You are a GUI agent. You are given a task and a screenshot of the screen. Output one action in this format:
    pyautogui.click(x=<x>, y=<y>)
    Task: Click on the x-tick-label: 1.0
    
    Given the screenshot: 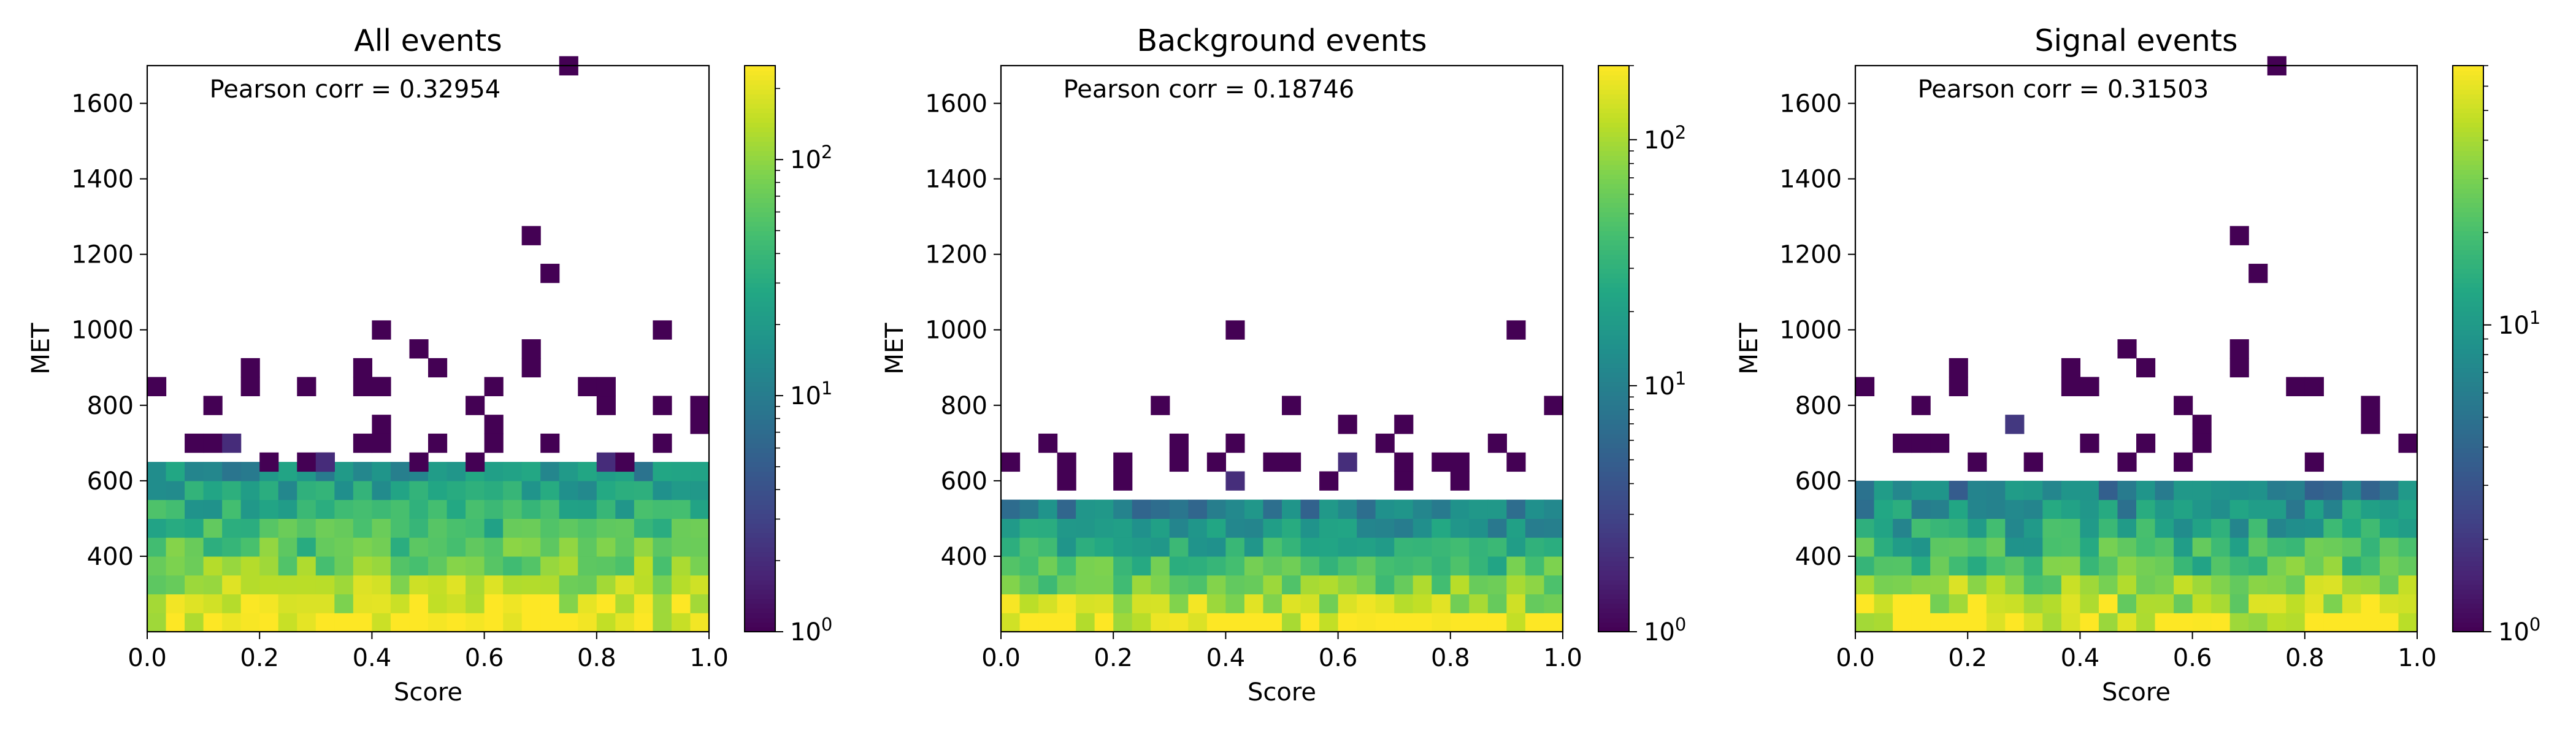 What is the action you would take?
    pyautogui.click(x=709, y=658)
    